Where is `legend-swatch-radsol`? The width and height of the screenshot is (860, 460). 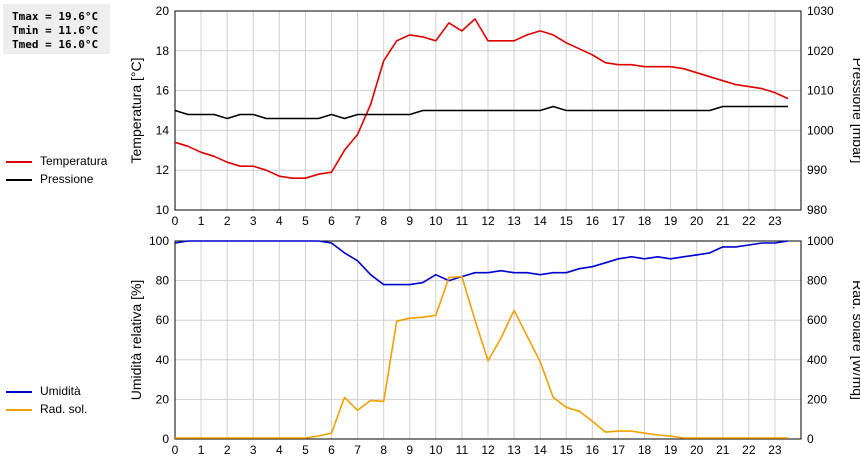
legend-swatch-radsol is located at coordinates (19, 410).